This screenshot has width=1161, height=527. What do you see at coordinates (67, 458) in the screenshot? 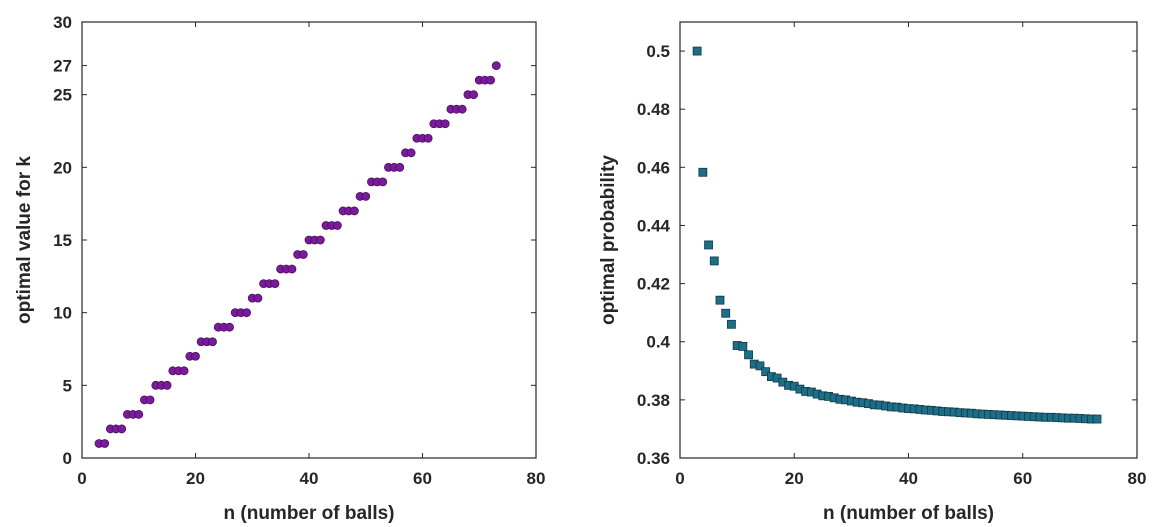
I see `y-tick-label: 0` at bounding box center [67, 458].